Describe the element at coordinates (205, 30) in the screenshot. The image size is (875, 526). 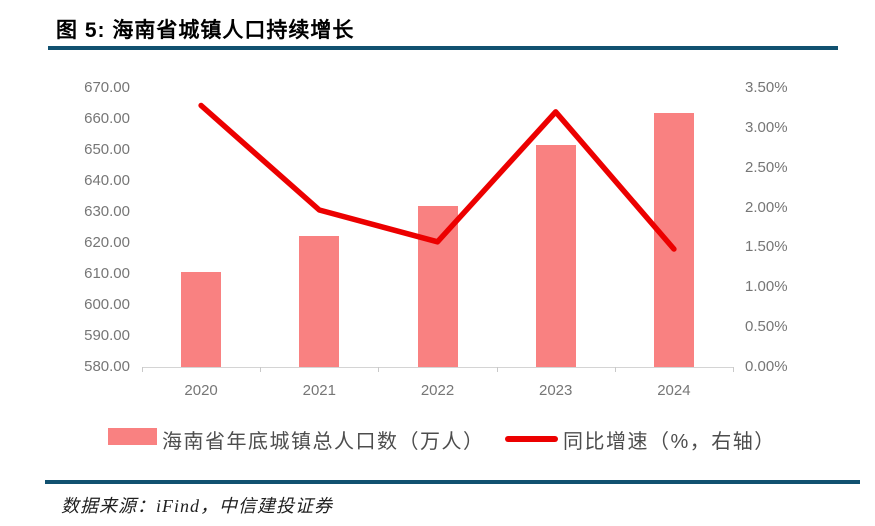
I see `figure-title: 图 5: 海南省城镇人口持续增长` at that location.